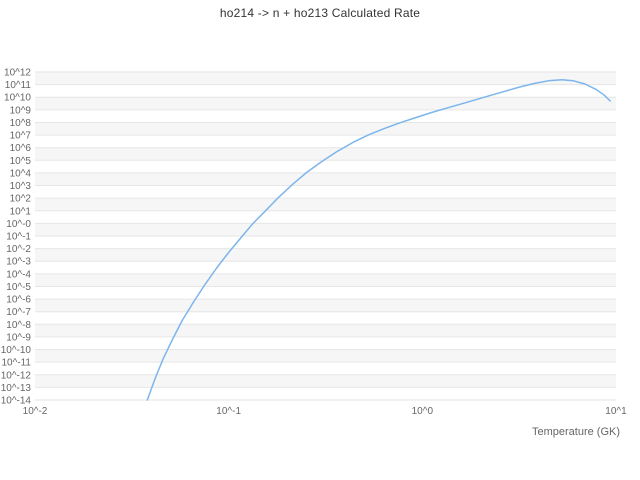  Describe the element at coordinates (16, 363) in the screenshot. I see `y-tick-label: 10^-11` at that location.